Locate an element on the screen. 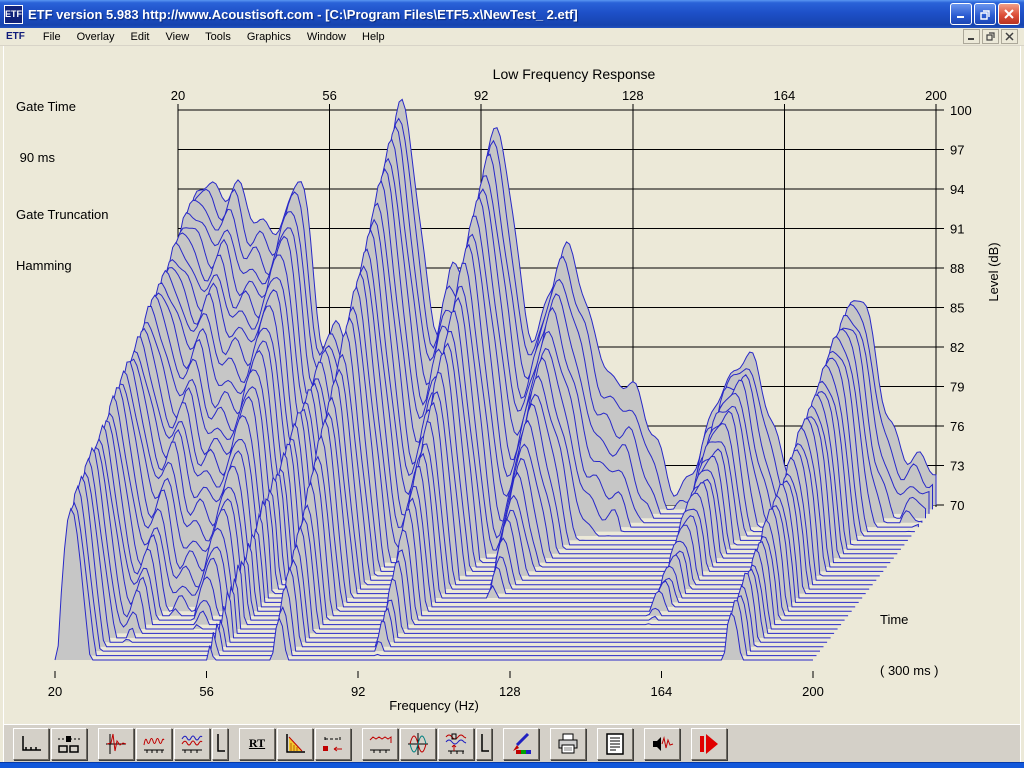 Image resolution: width=1024 pixels, height=768 pixels. frequency-response-icon is located at coordinates (154, 745).